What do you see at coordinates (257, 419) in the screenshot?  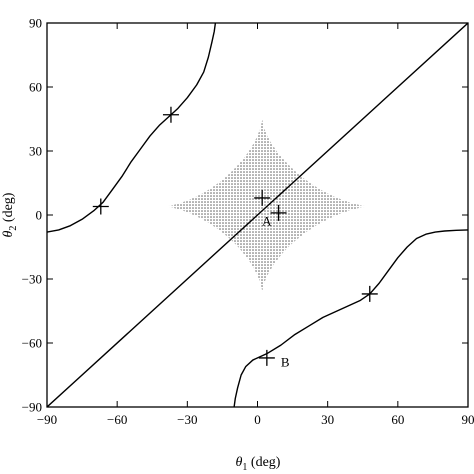 I see `x-tick-label: 0` at bounding box center [257, 419].